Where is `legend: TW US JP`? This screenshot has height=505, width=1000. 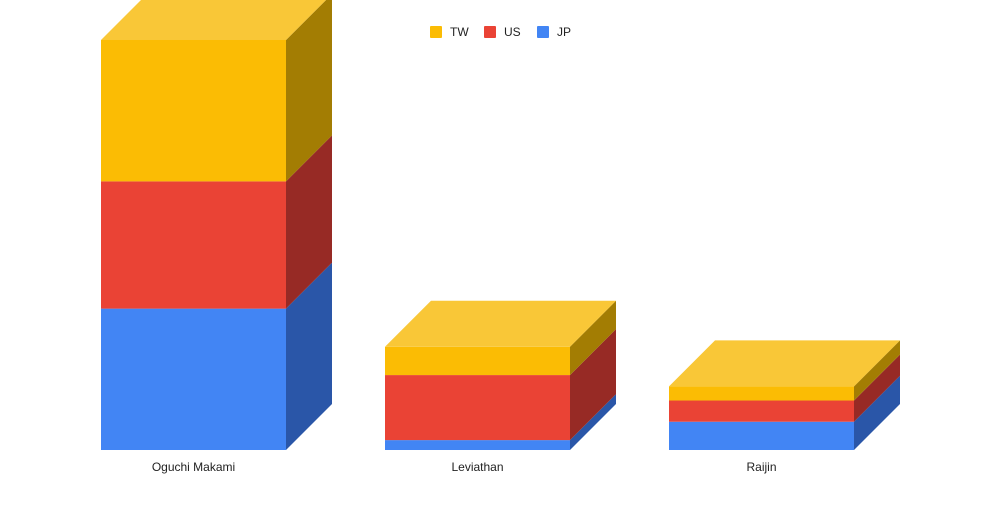
legend: TW US JP is located at coordinates (500, 32).